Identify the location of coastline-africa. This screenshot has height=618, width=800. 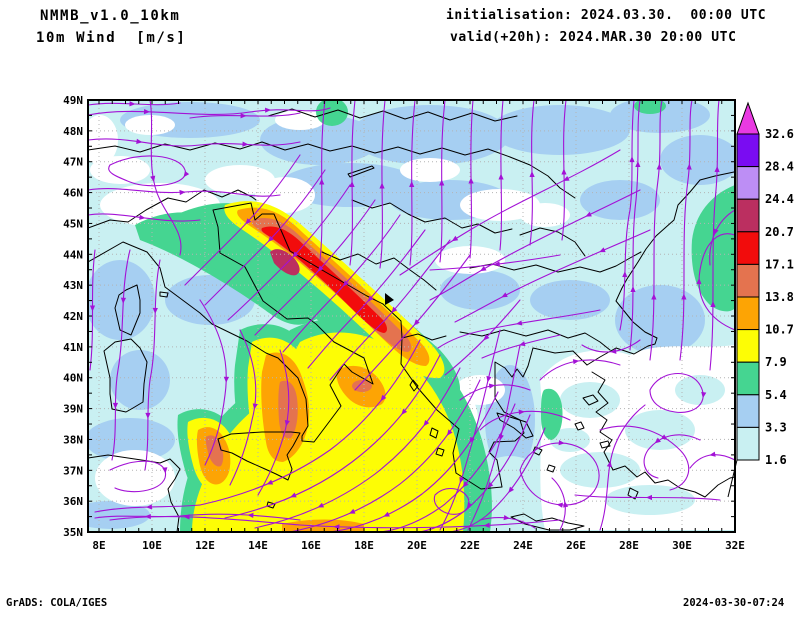
(134, 493).